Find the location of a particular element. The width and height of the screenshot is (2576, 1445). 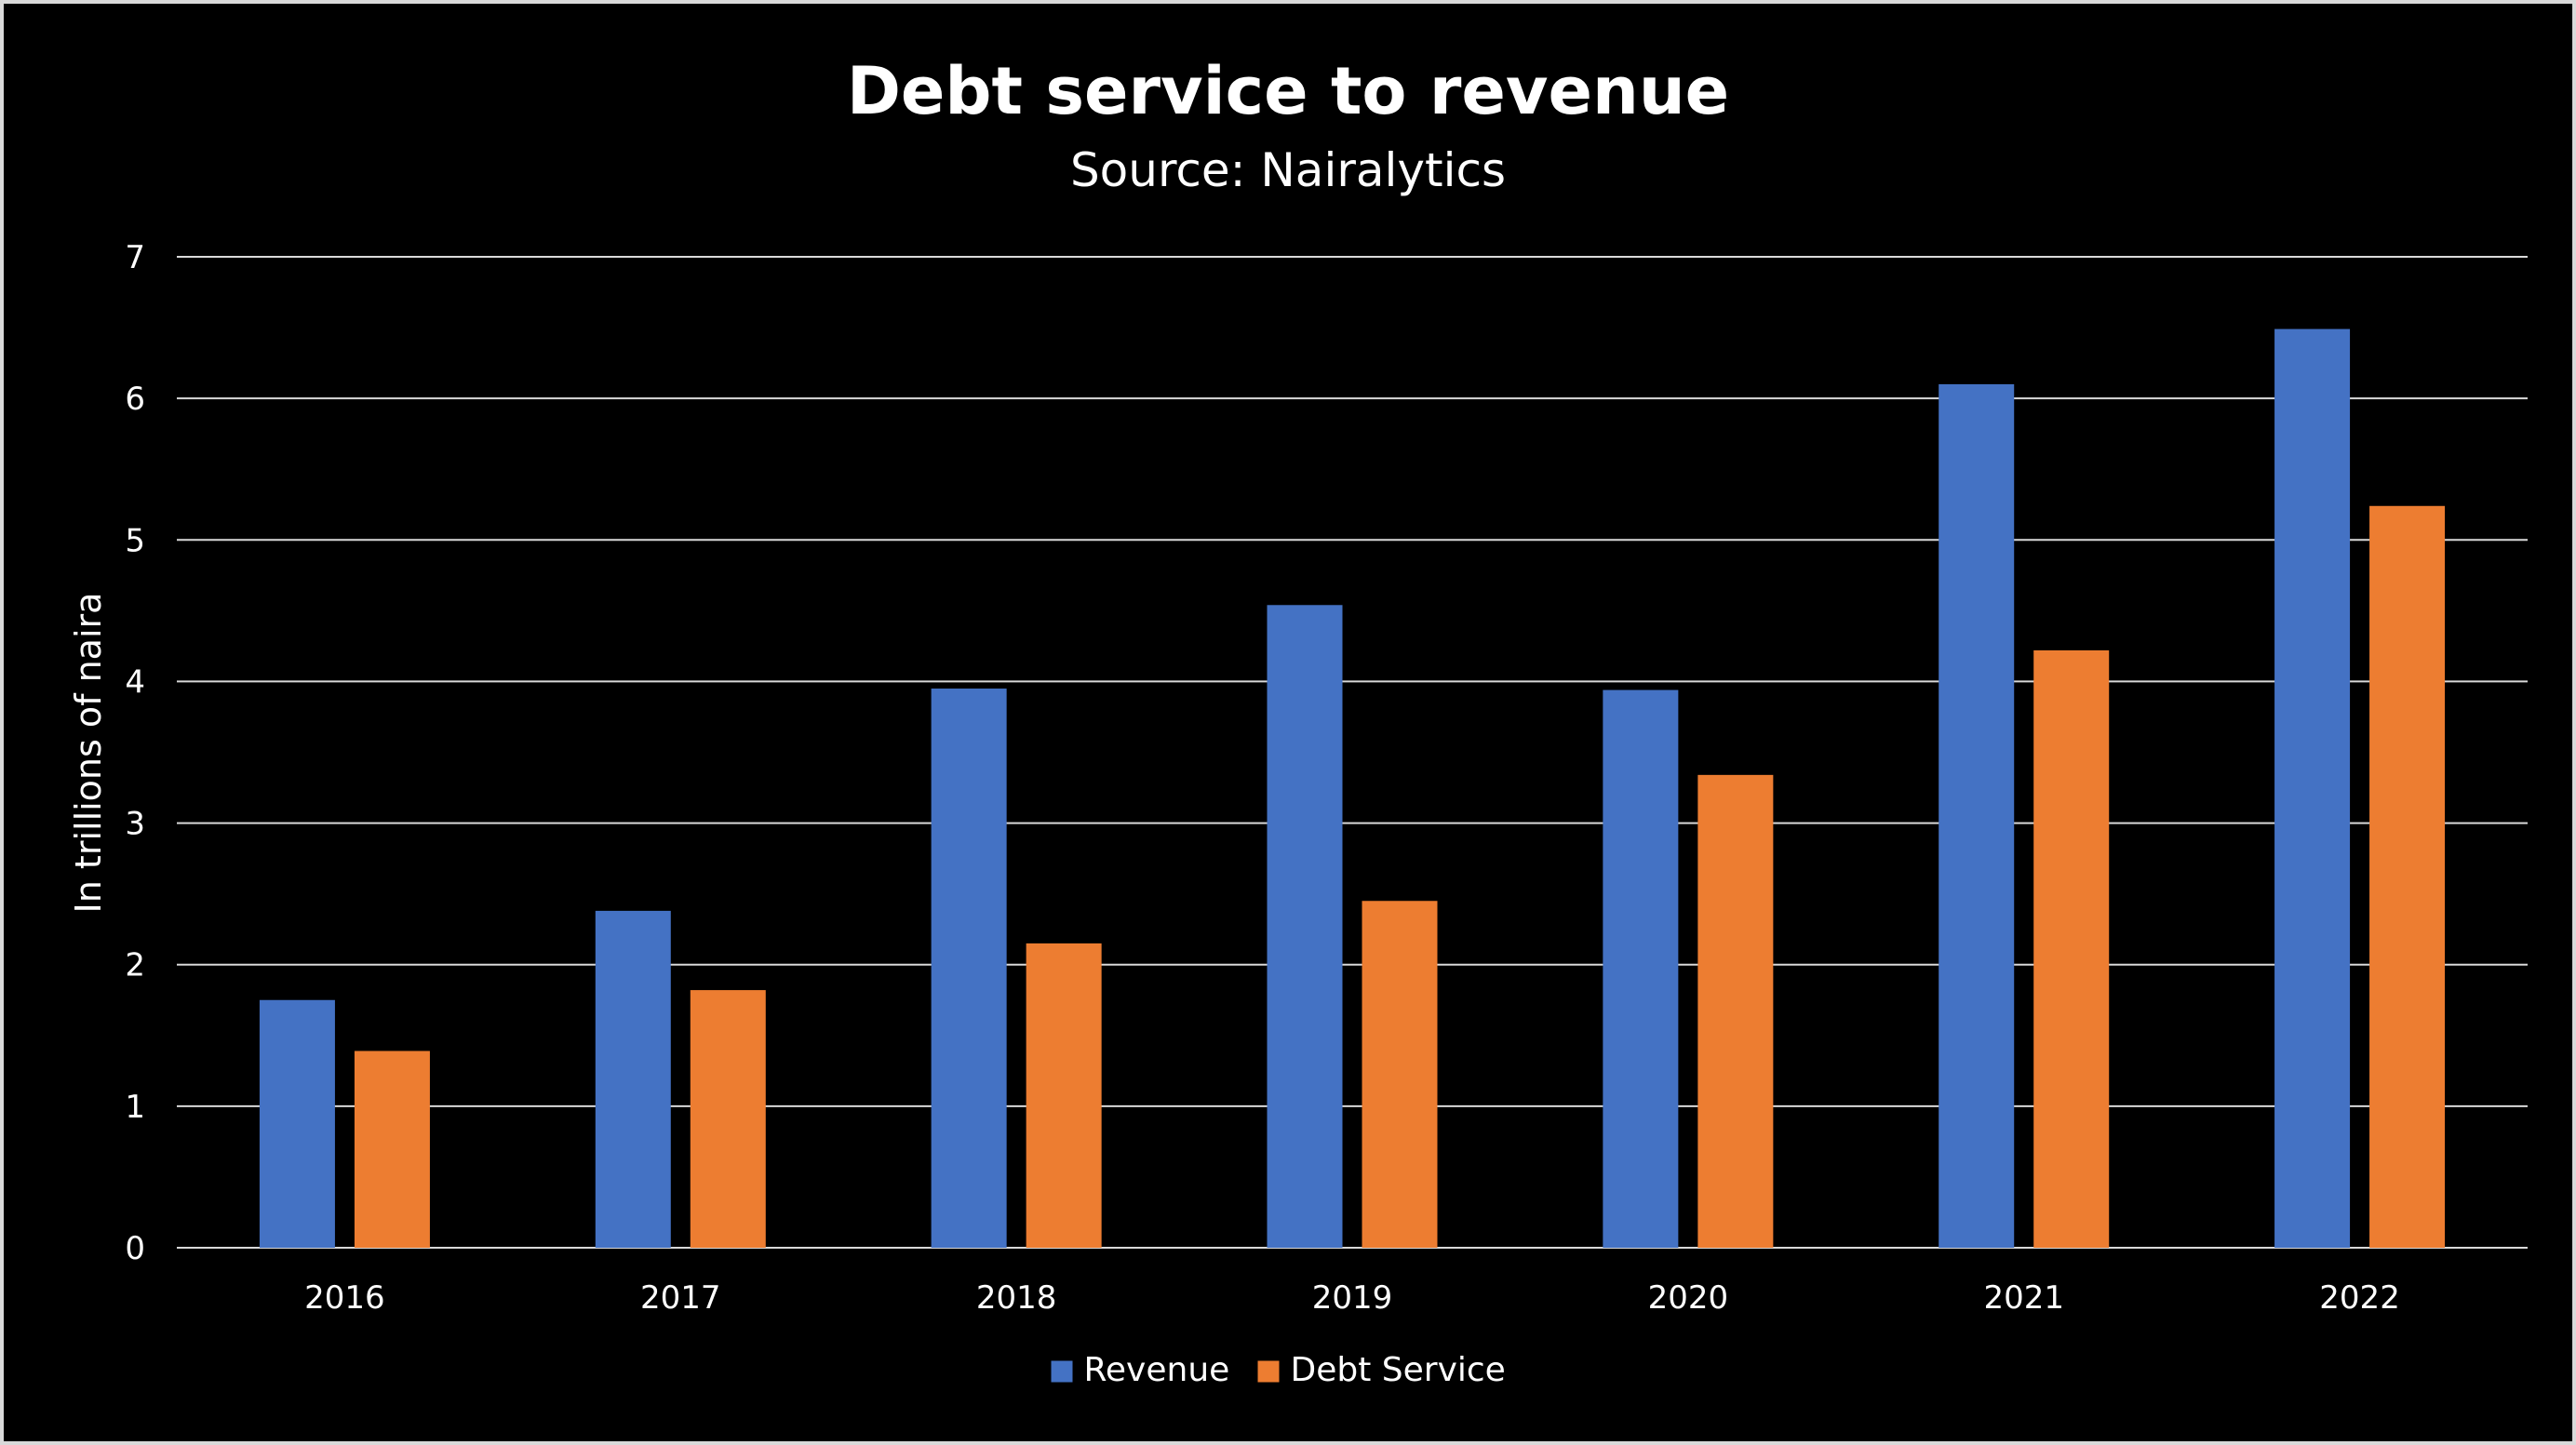

y-tick-label: 4 is located at coordinates (135, 682).